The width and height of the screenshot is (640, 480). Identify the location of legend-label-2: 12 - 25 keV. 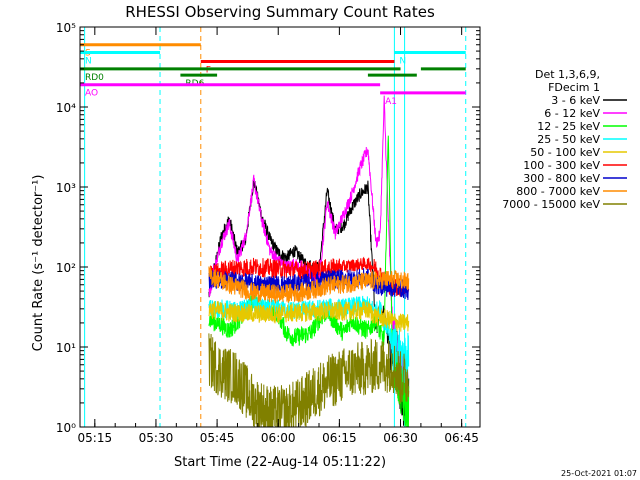
(568, 126).